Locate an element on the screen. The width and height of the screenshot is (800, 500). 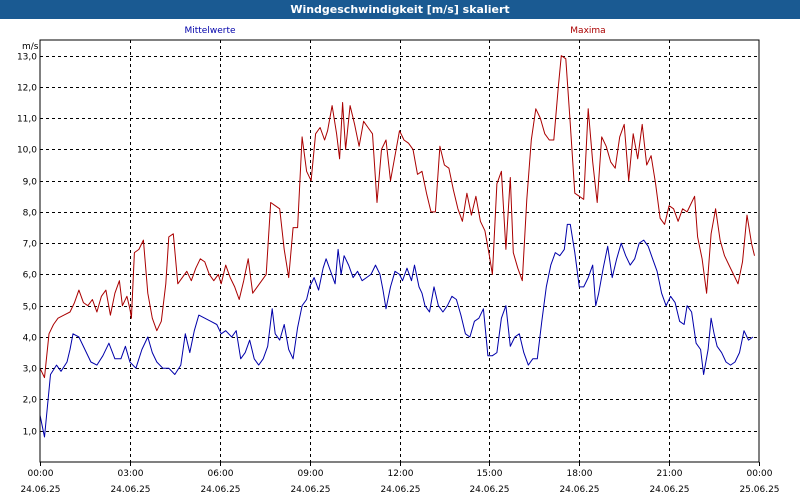
y-tick-label: 10,0 is located at coordinates (27, 151).